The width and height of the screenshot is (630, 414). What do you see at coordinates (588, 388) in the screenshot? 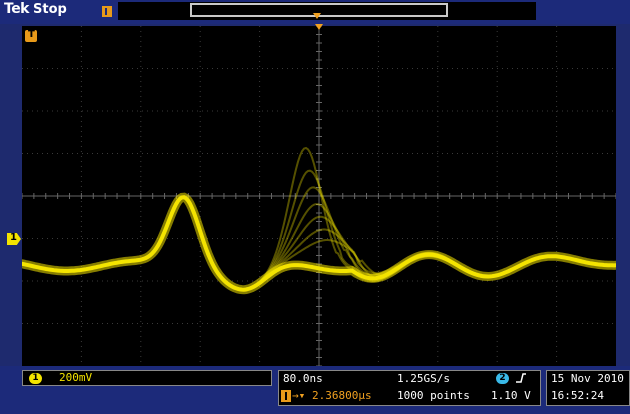
I see `datetime-readout: 15 Nov 2010 16:52:24` at bounding box center [588, 388].